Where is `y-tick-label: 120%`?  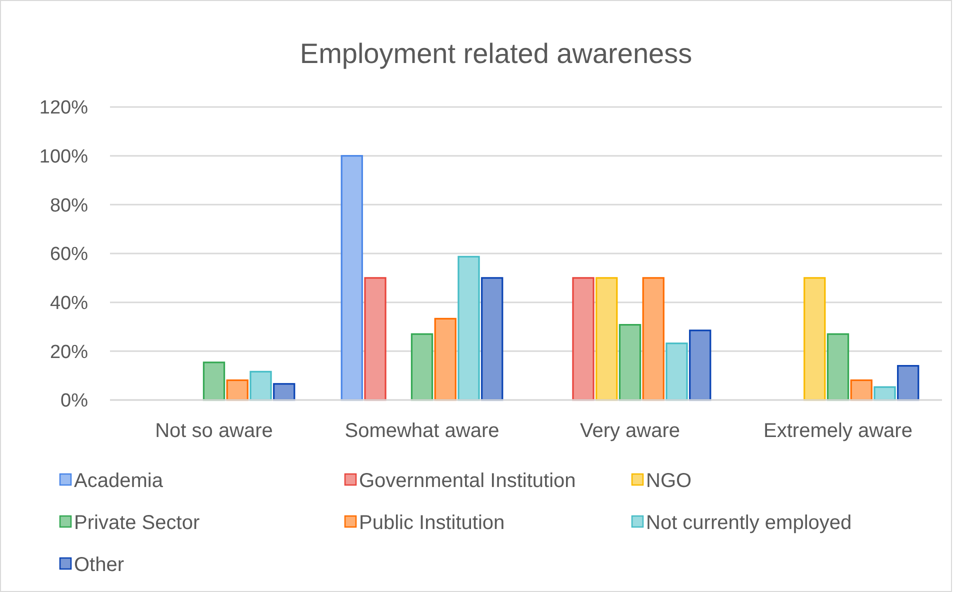
y-tick-label: 120% is located at coordinates (63, 108).